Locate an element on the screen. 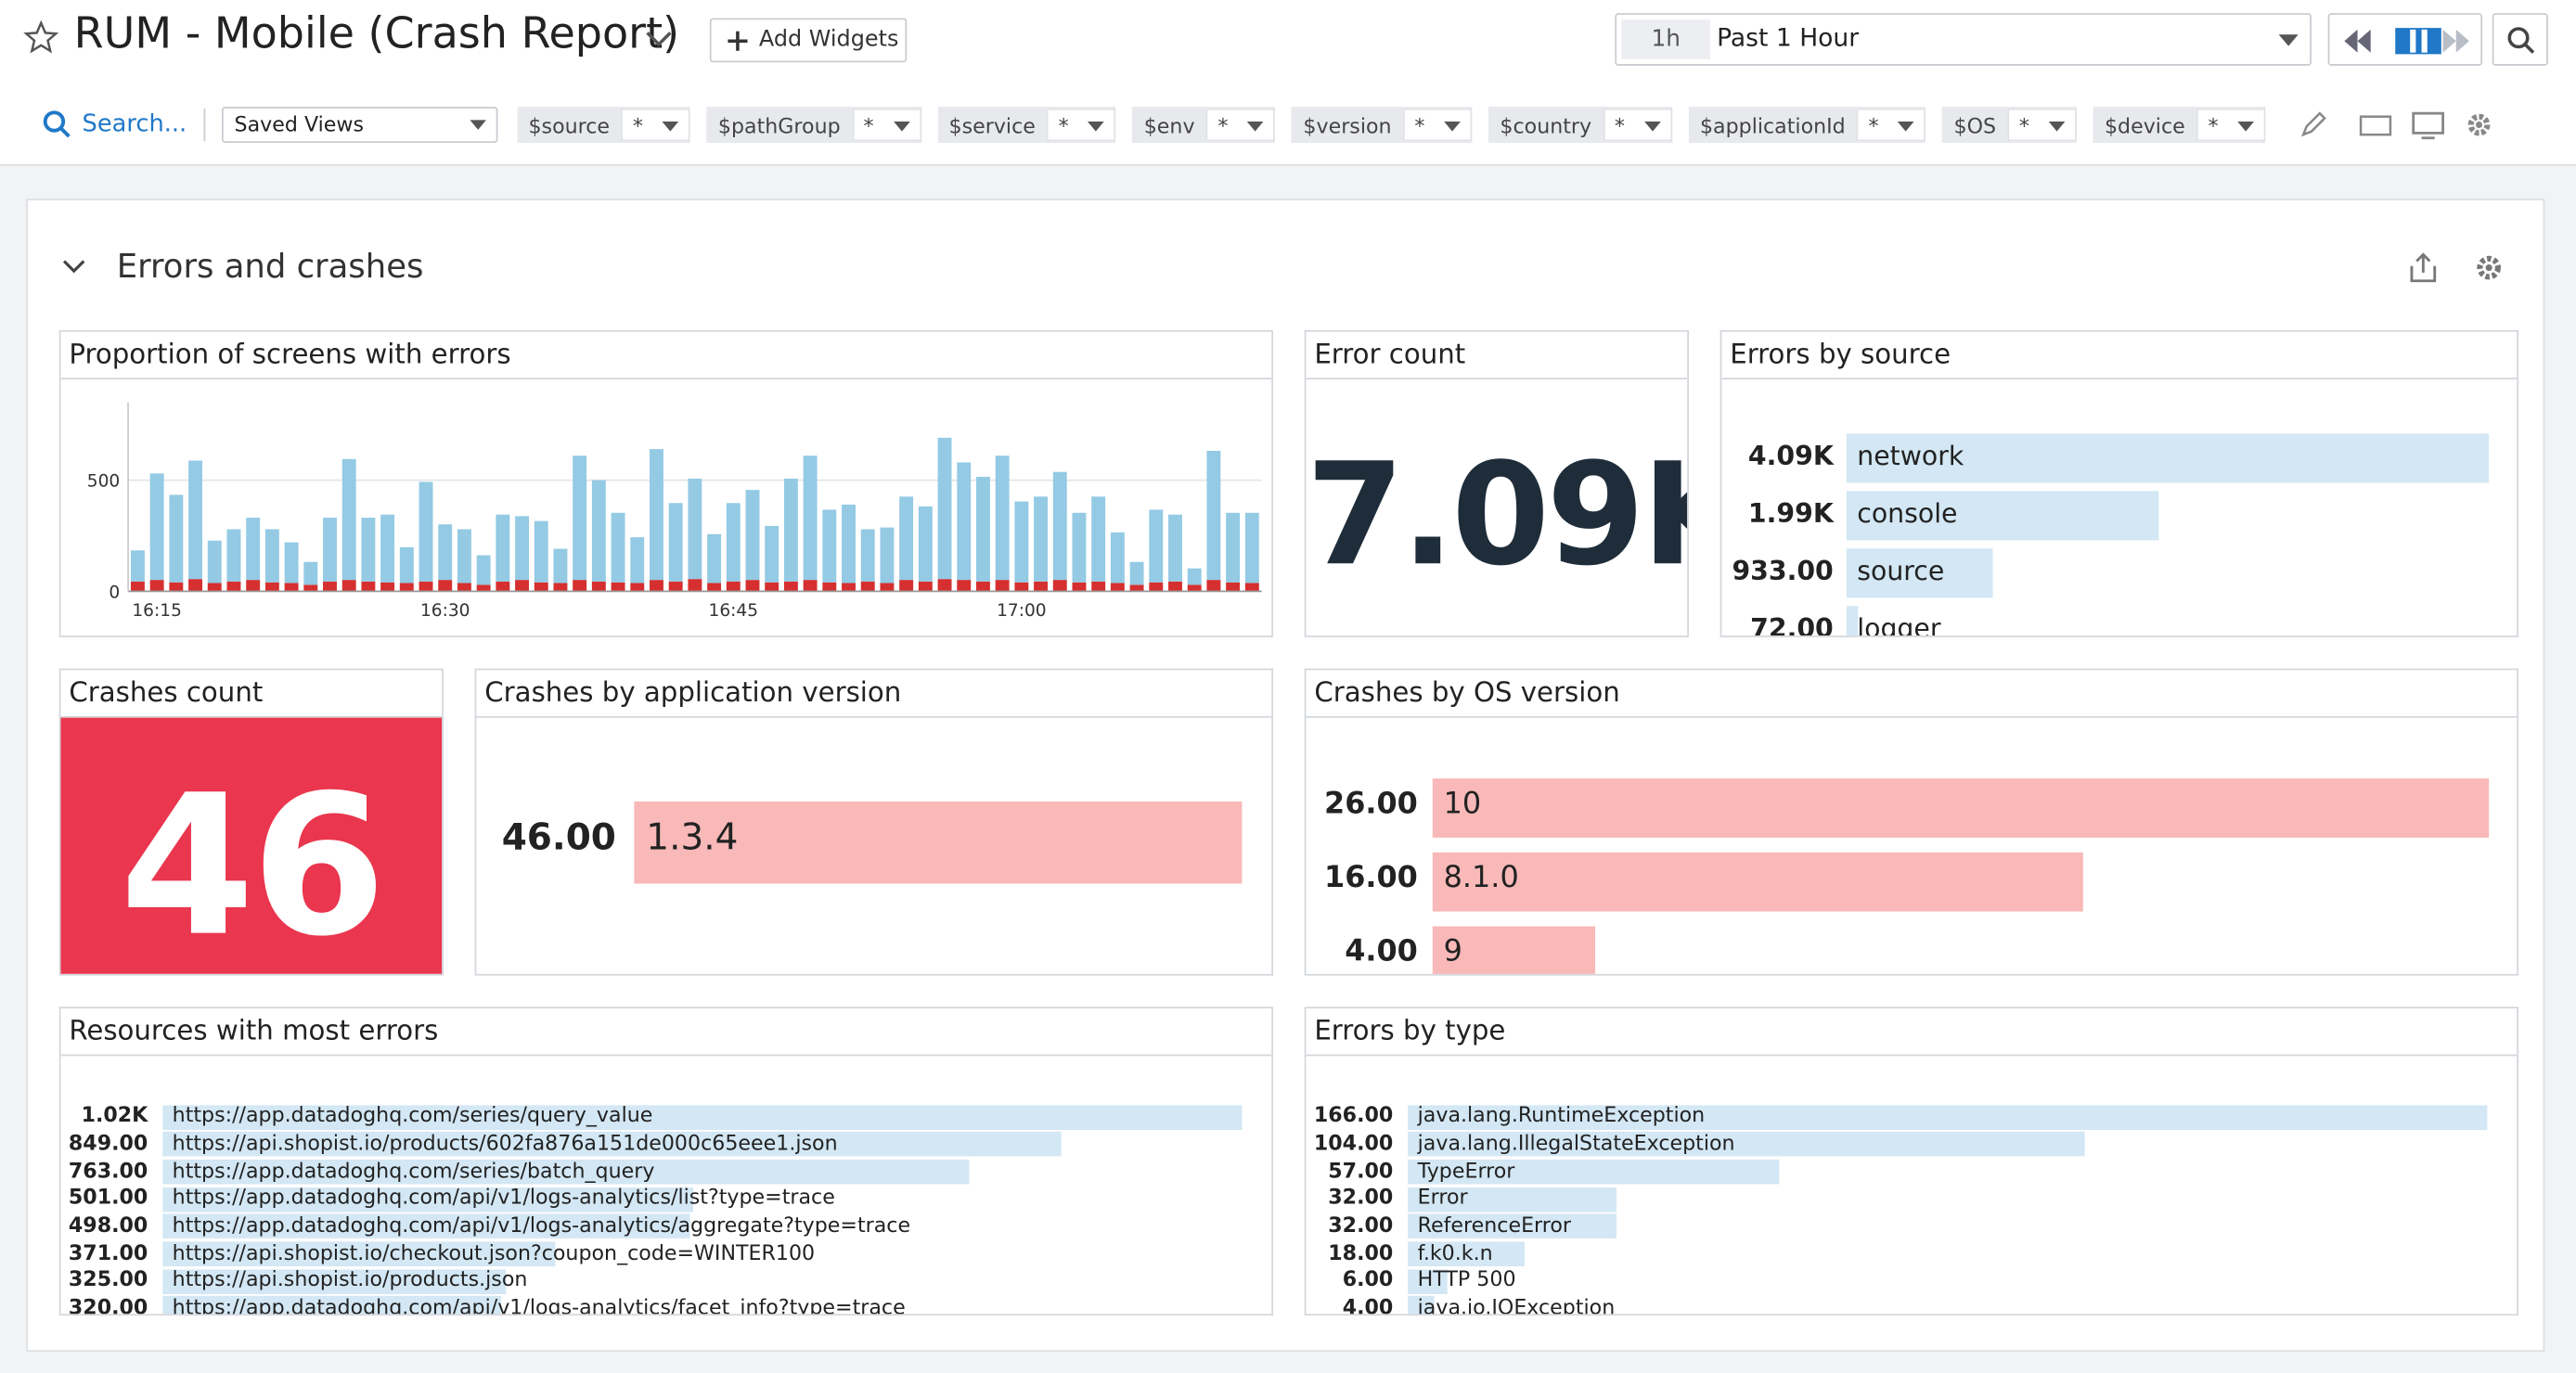 This screenshot has height=1373, width=2576. value-label: 26.00 is located at coordinates (1361, 805).